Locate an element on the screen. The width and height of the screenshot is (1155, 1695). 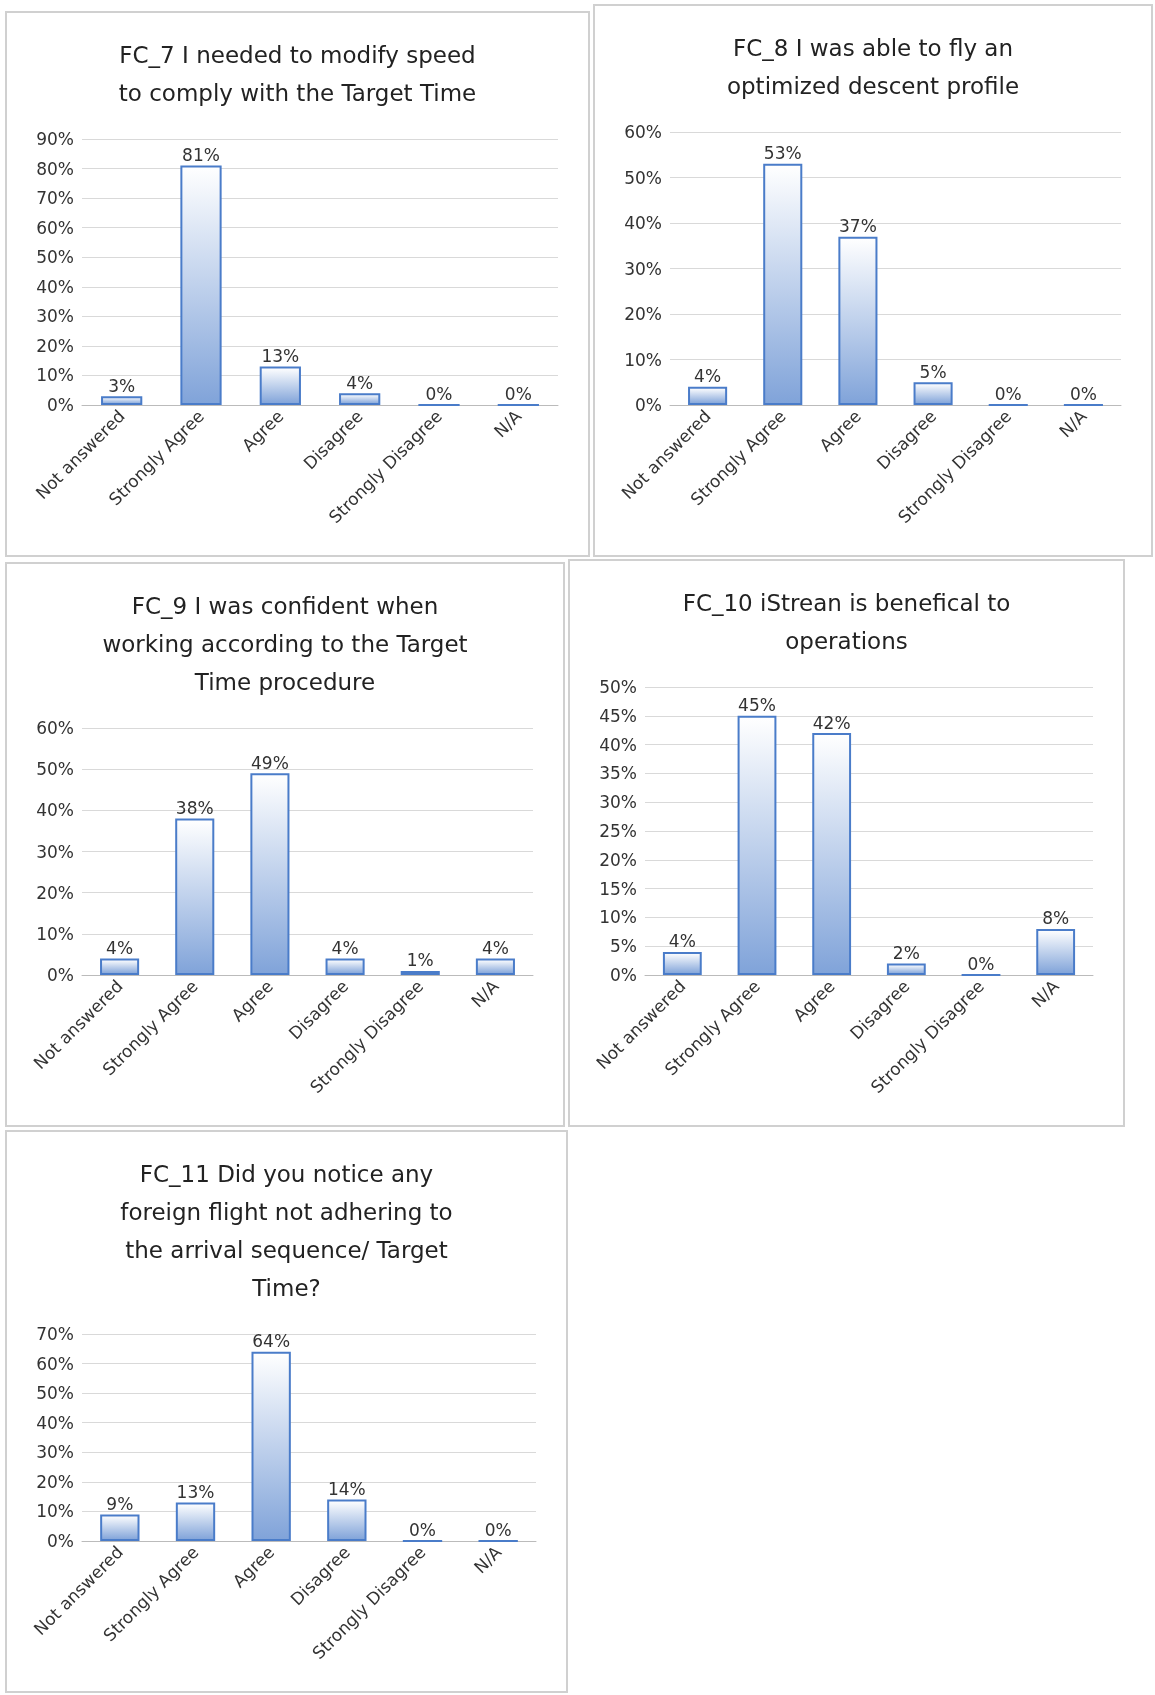
data-label: 53% is located at coordinates (782, 153).